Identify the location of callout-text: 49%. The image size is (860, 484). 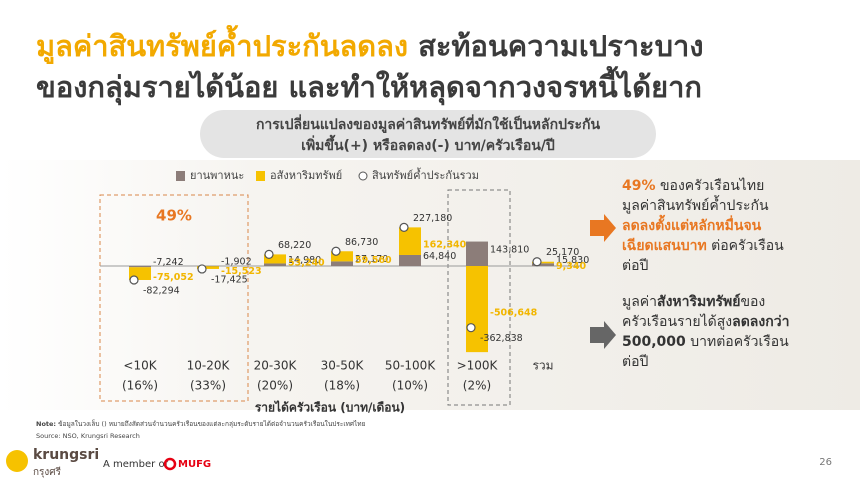
(639, 186).